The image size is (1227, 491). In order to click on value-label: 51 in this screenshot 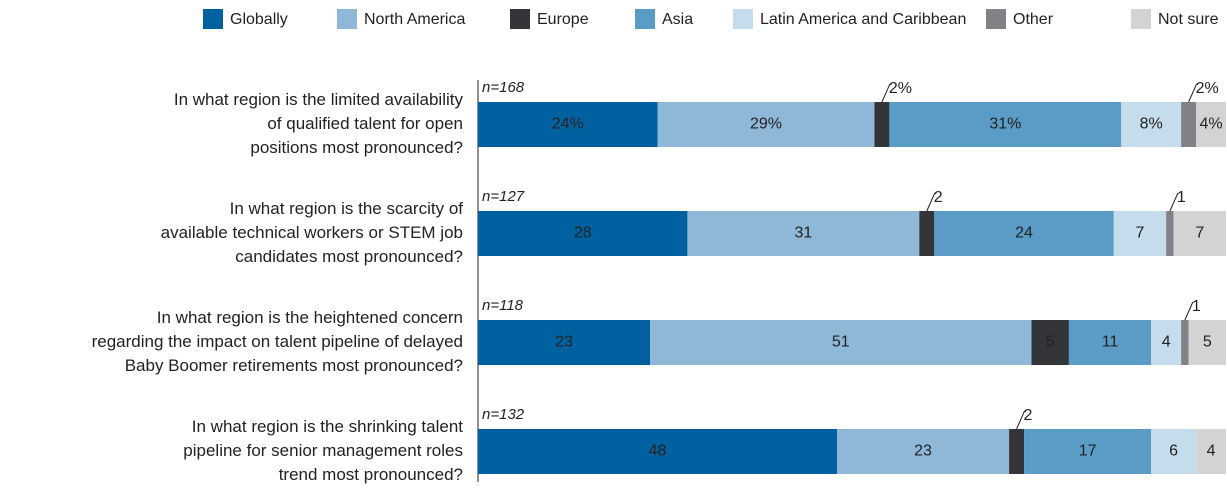, I will do `click(841, 342)`.